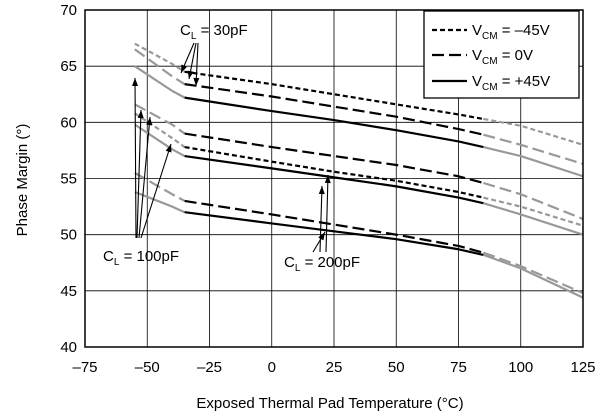 This screenshot has height=417, width=608. What do you see at coordinates (160, 186) in the screenshot?
I see `series-line-200pF-dashed-low` at bounding box center [160, 186].